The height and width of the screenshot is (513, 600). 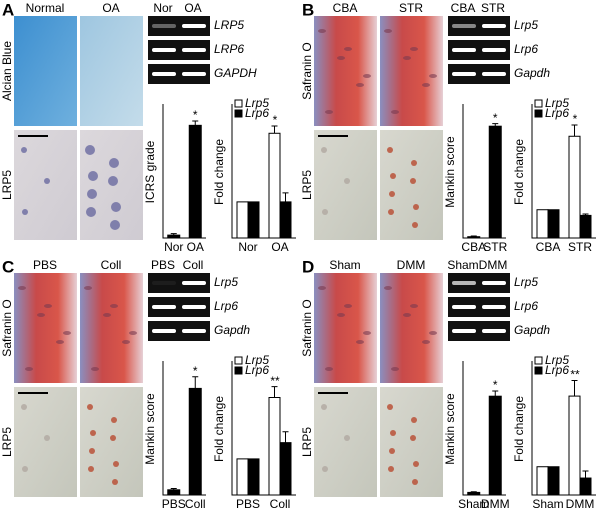 What do you see at coordinates (111, 265) in the screenshot?
I see `image-column-label: Coll` at bounding box center [111, 265].